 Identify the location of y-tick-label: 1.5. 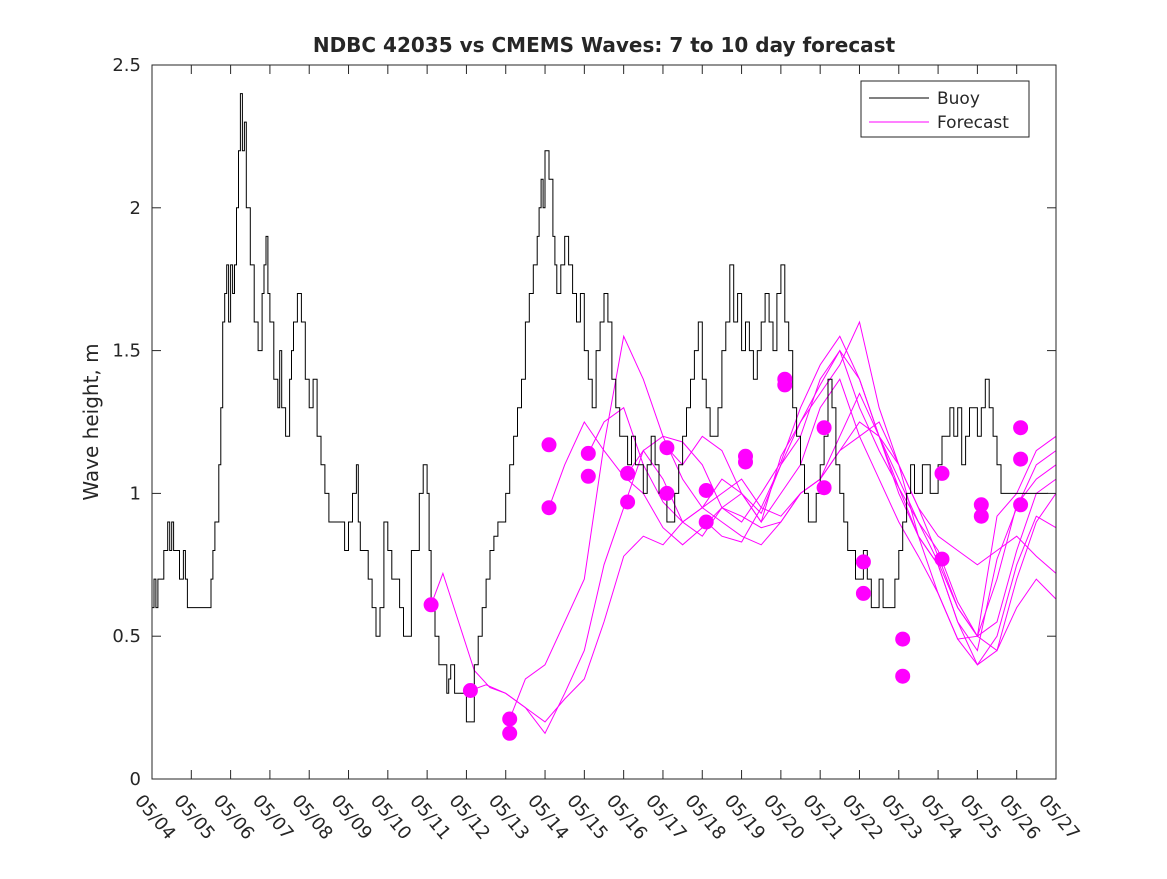
(126, 351).